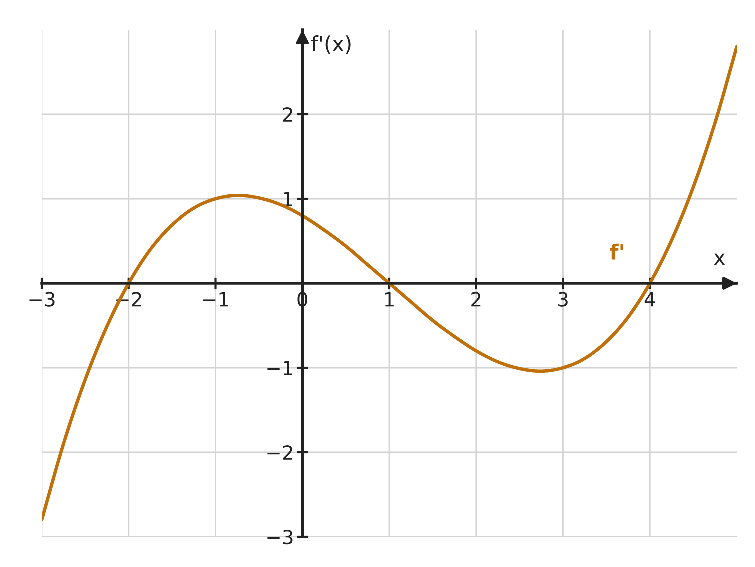  What do you see at coordinates (720, 260) in the screenshot?
I see `x-axis-title: x` at bounding box center [720, 260].